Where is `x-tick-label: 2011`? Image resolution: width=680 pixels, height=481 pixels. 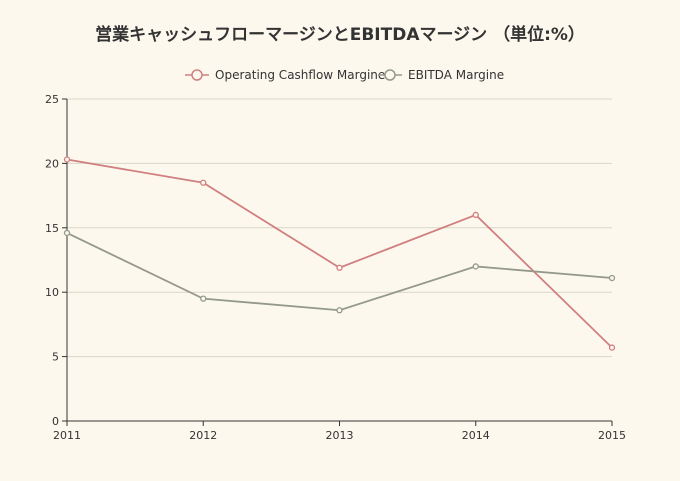
x-tick-label: 2011 is located at coordinates (67, 435).